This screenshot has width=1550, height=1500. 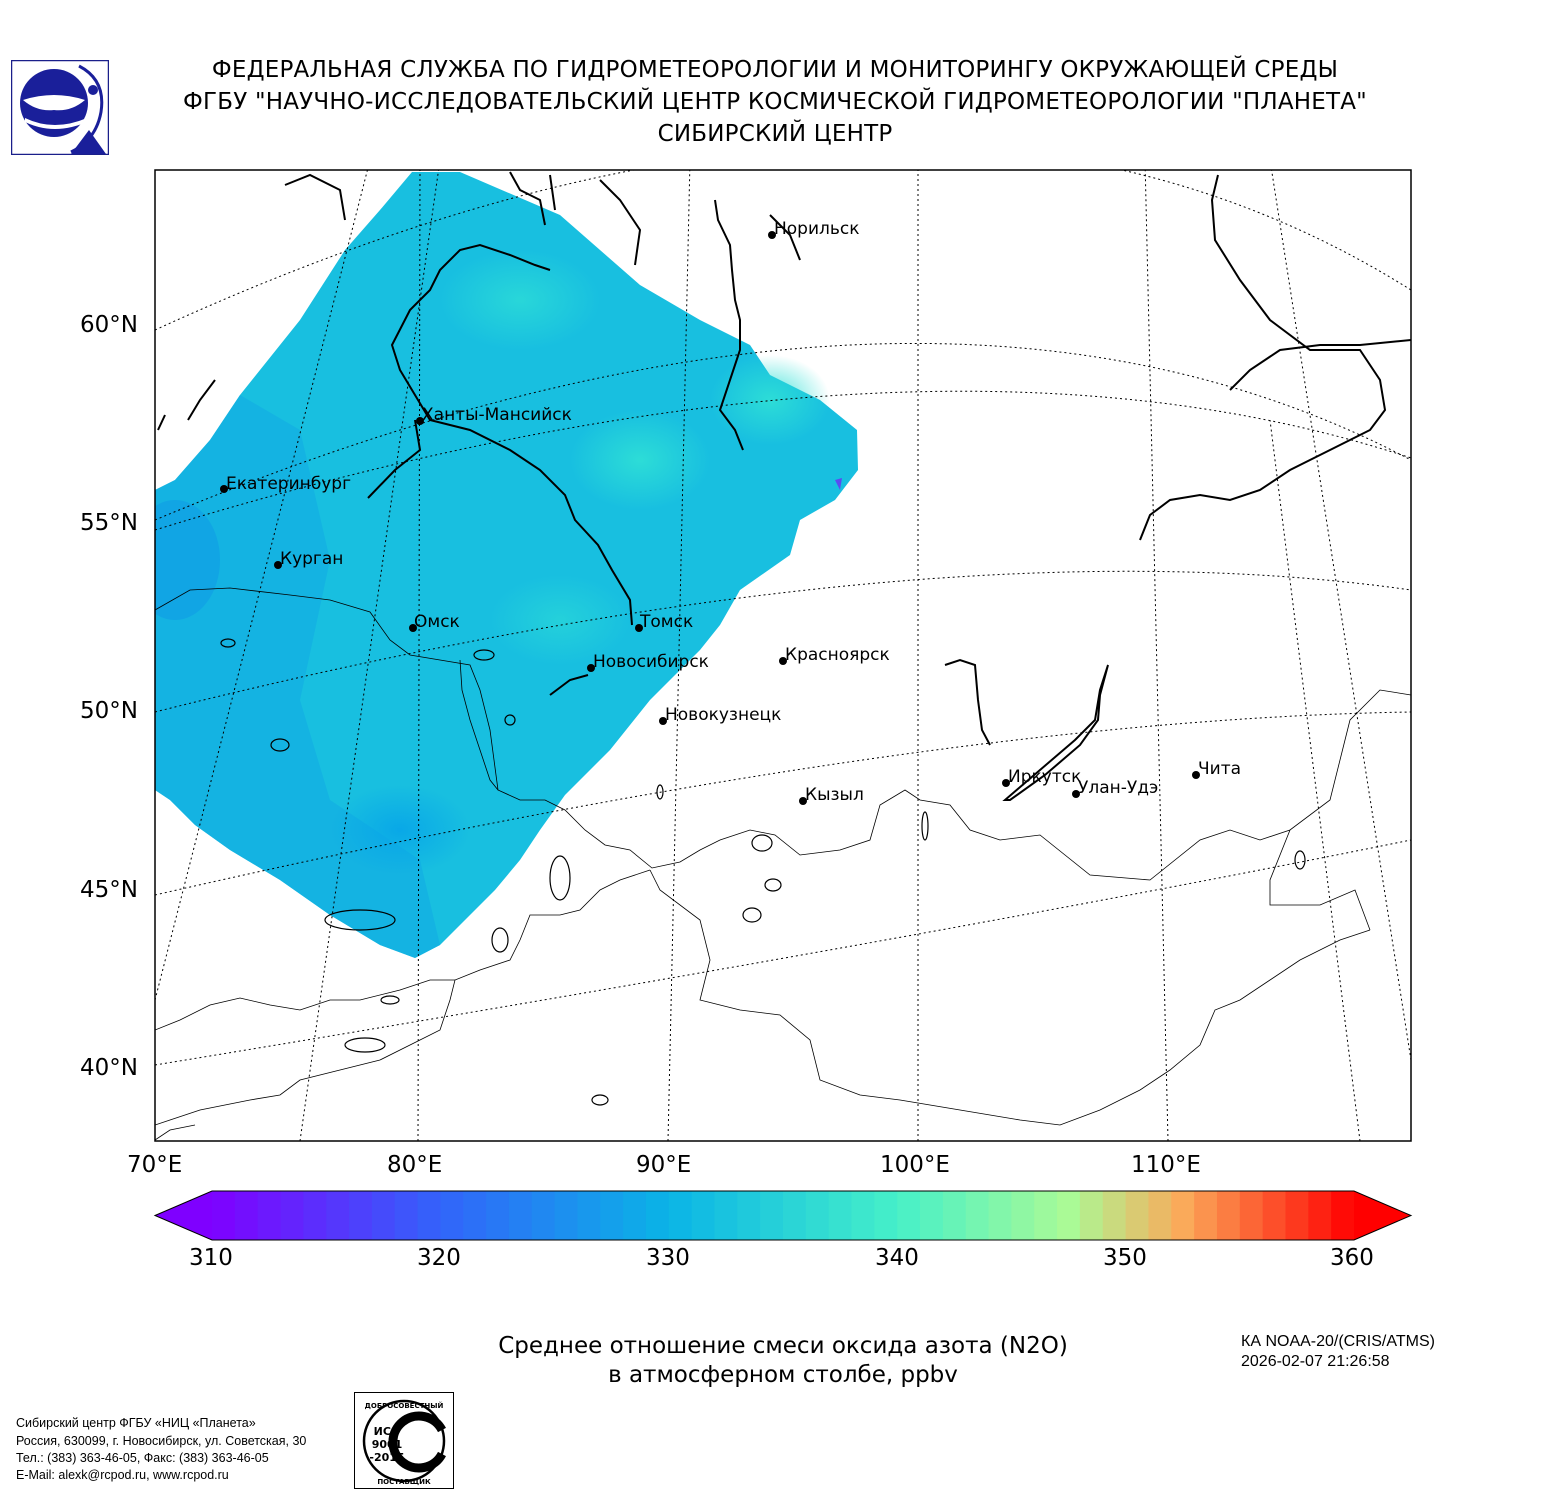 What do you see at coordinates (60, 107) in the screenshot?
I see `planeta-logo-icon` at bounding box center [60, 107].